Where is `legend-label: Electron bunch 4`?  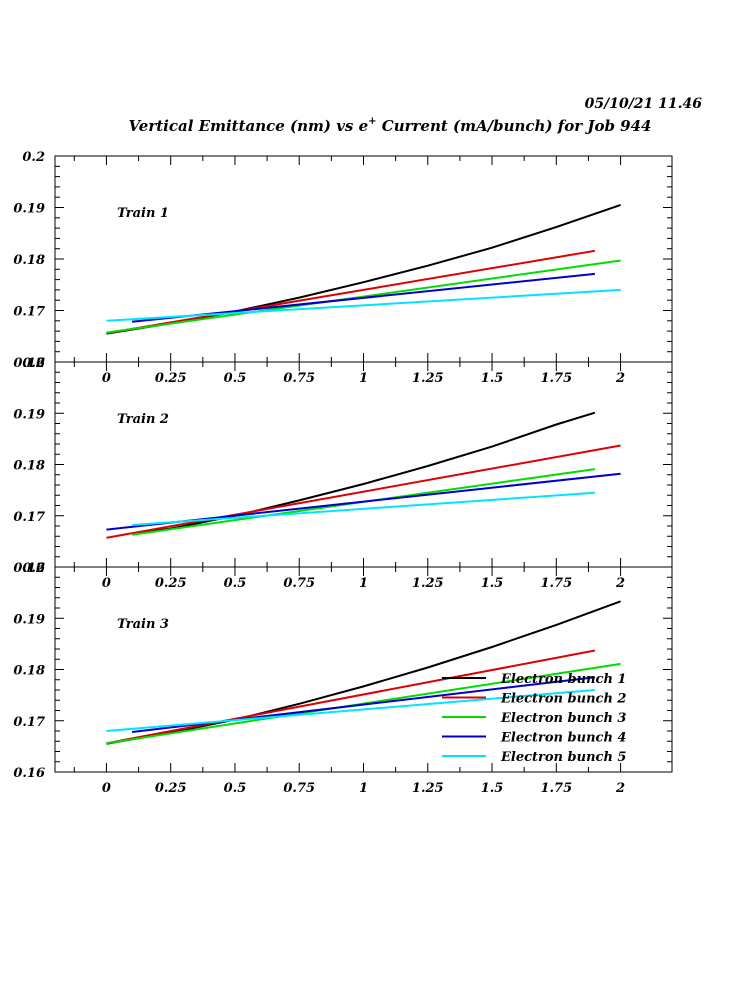
legend-label: Electron bunch 4 is located at coordinates (563, 738).